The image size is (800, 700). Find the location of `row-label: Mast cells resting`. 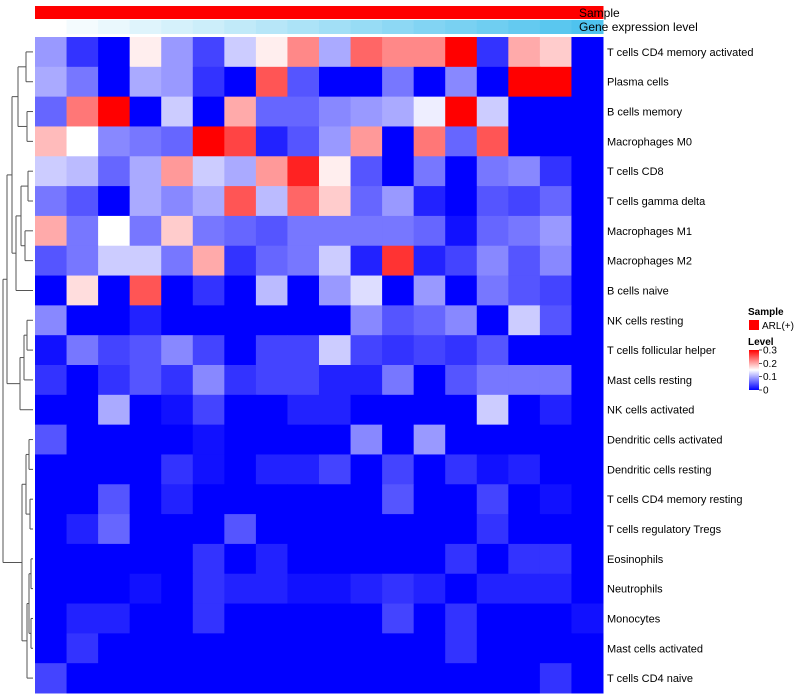

row-label: Mast cells resting is located at coordinates (649, 381).